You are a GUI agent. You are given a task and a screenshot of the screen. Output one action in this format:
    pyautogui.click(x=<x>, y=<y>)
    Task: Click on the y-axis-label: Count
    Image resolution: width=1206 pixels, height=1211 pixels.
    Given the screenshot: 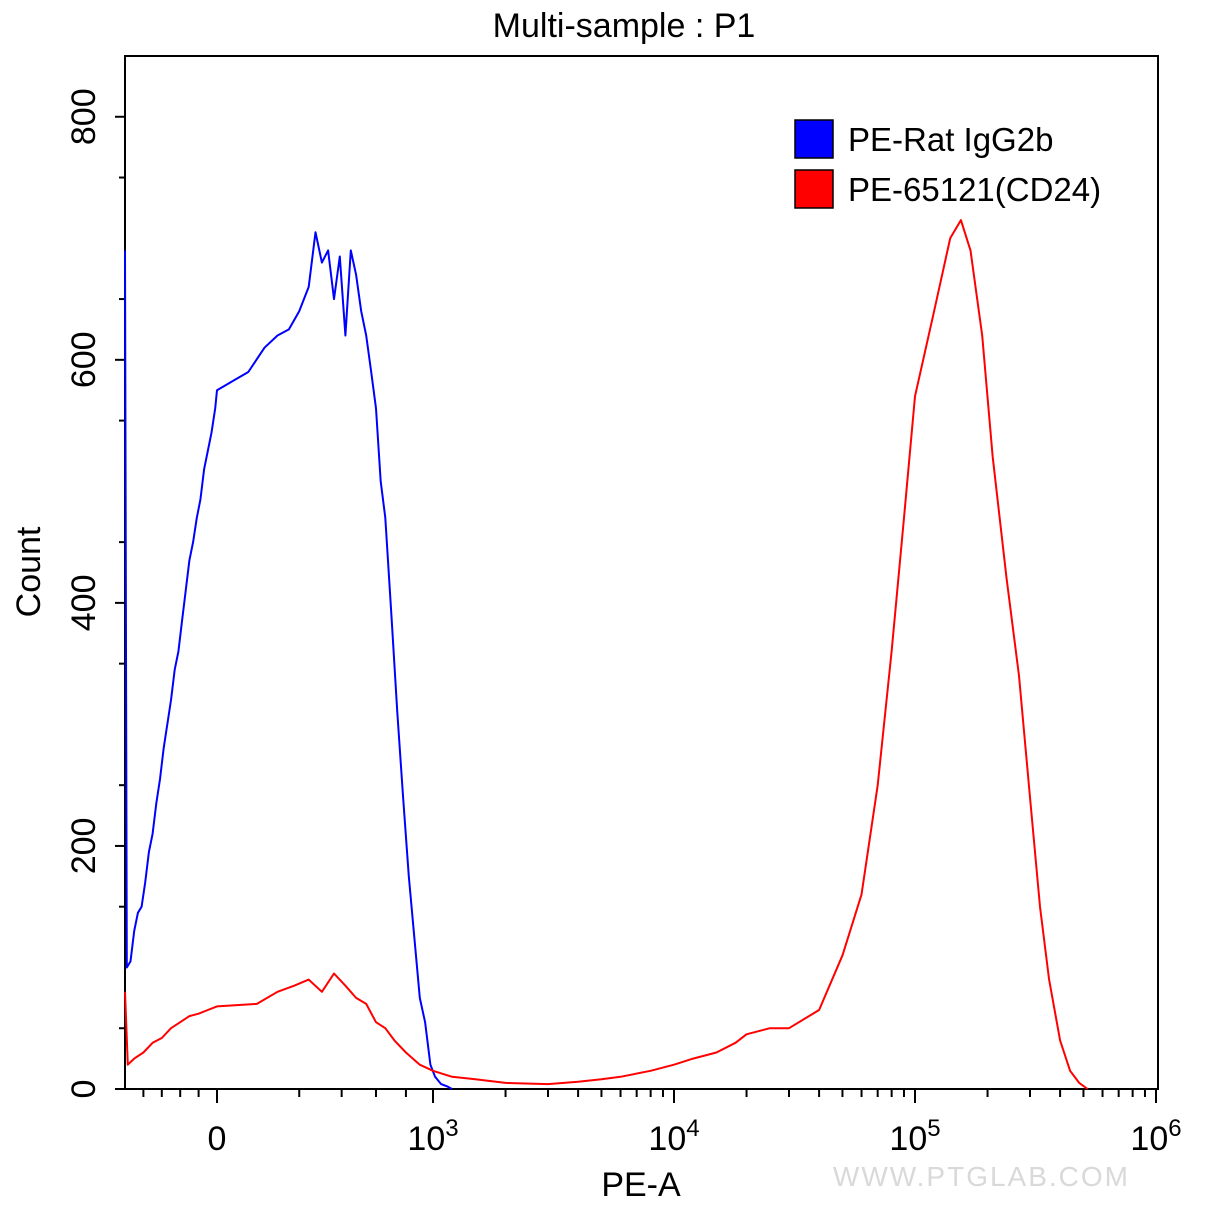 What is the action you would take?
    pyautogui.click(x=29, y=571)
    